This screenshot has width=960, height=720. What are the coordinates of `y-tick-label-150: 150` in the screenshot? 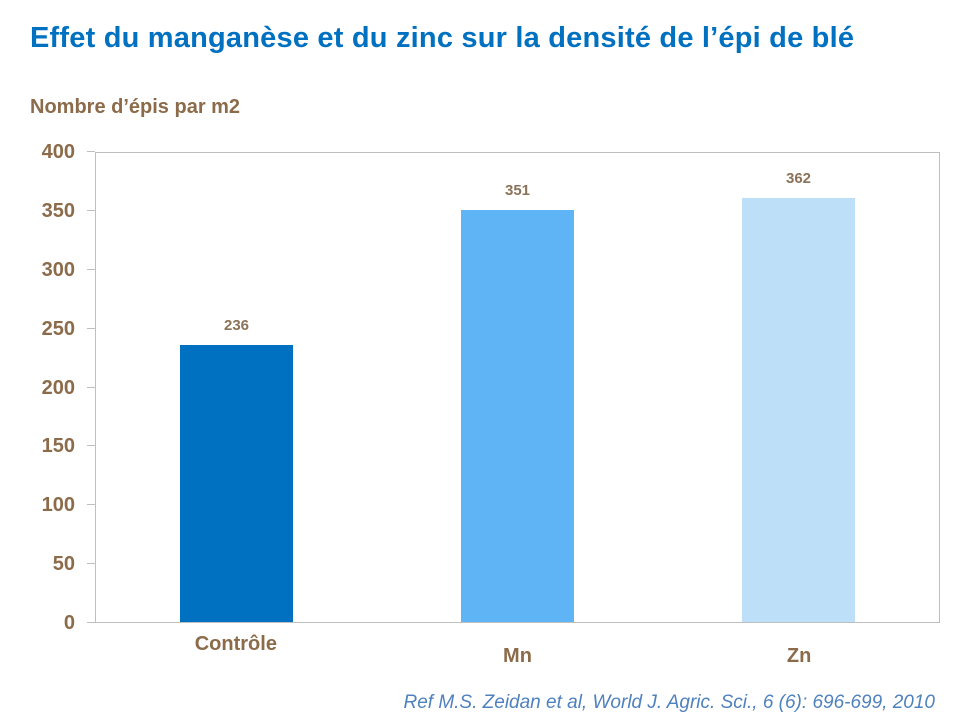 It's located at (58, 446).